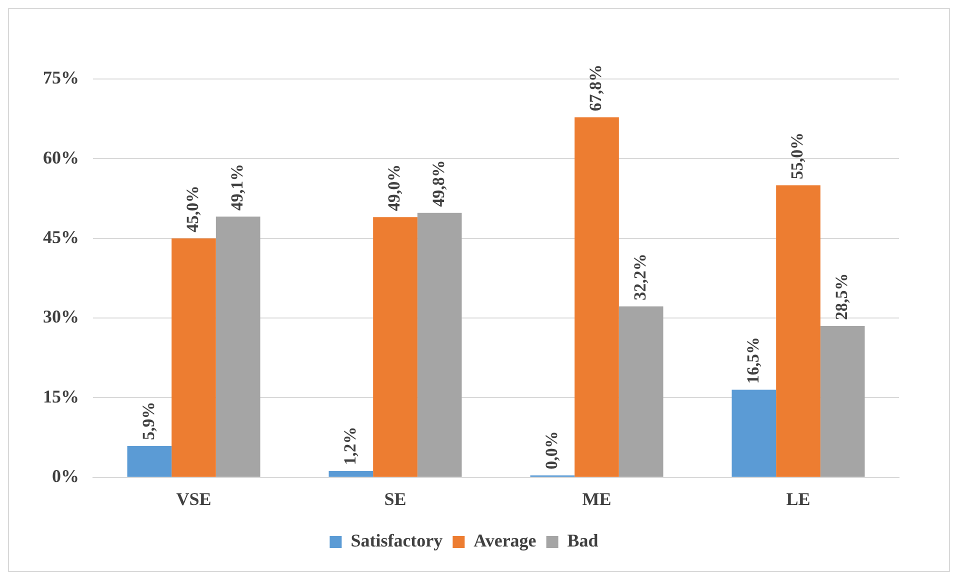 This screenshot has width=956, height=578. I want to click on x-tick-label: SE, so click(395, 498).